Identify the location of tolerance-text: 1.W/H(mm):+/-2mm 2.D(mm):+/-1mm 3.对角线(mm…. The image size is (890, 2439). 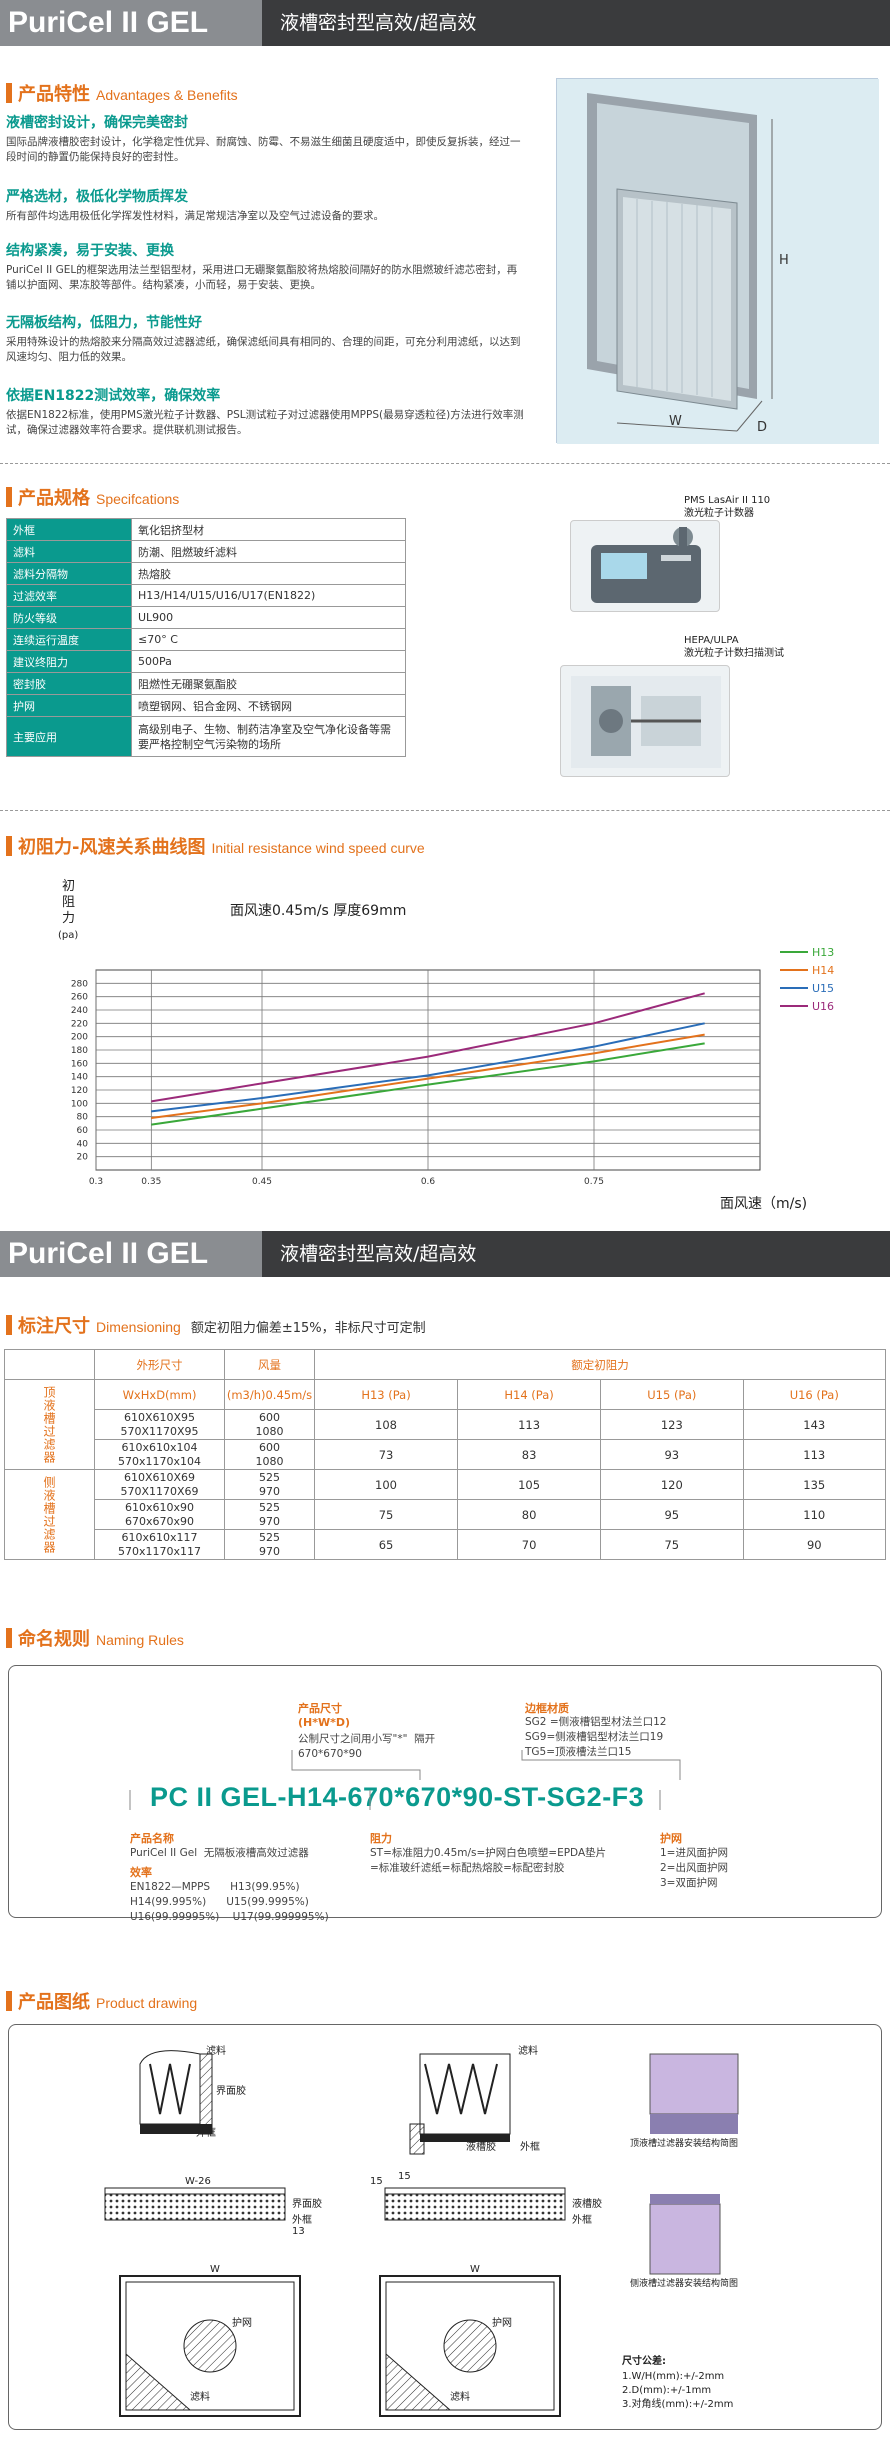
(678, 2390).